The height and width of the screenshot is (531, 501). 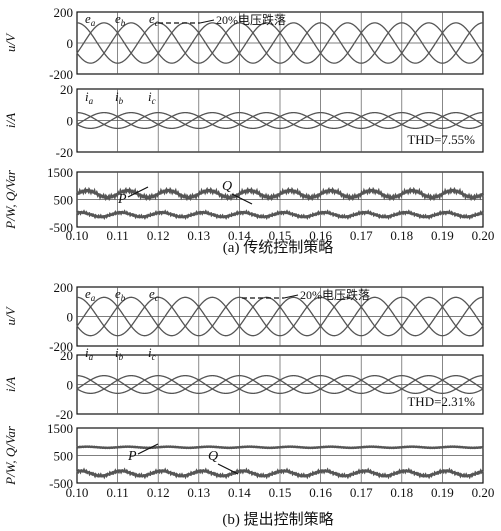 What do you see at coordinates (278, 247) in the screenshot?
I see `caption-a: (a) 传统控制策略` at bounding box center [278, 247].